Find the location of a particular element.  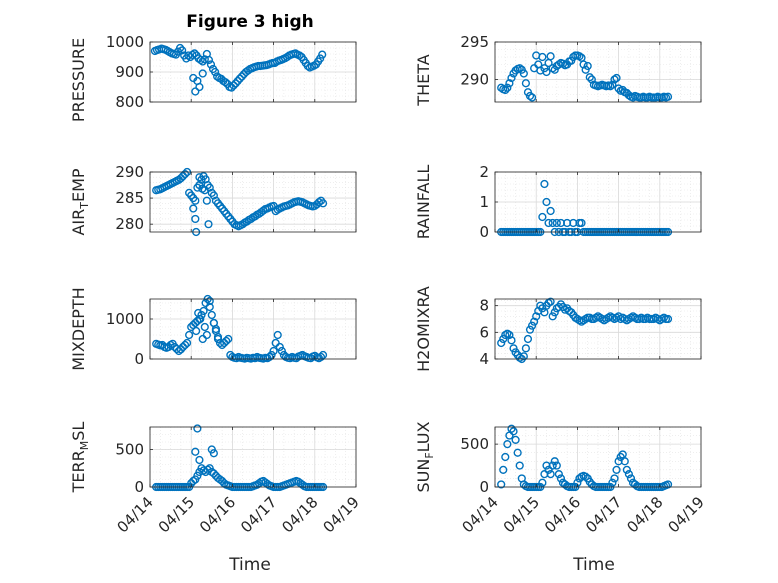

y-tick-label: 285 is located at coordinates (129, 198).